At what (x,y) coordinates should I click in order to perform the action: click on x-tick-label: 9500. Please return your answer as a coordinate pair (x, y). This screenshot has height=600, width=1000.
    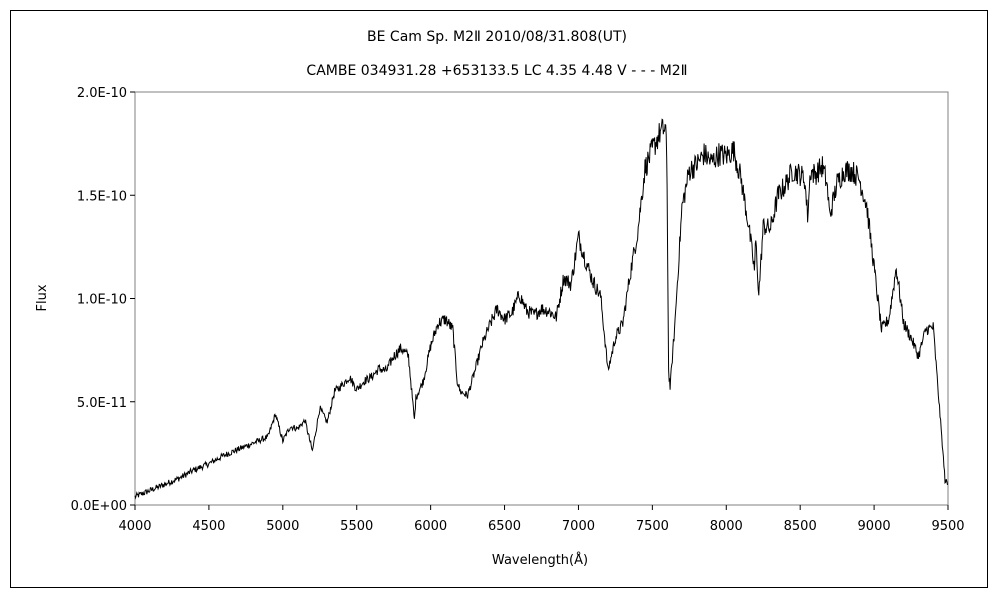
    Looking at the image, I should click on (947, 526).